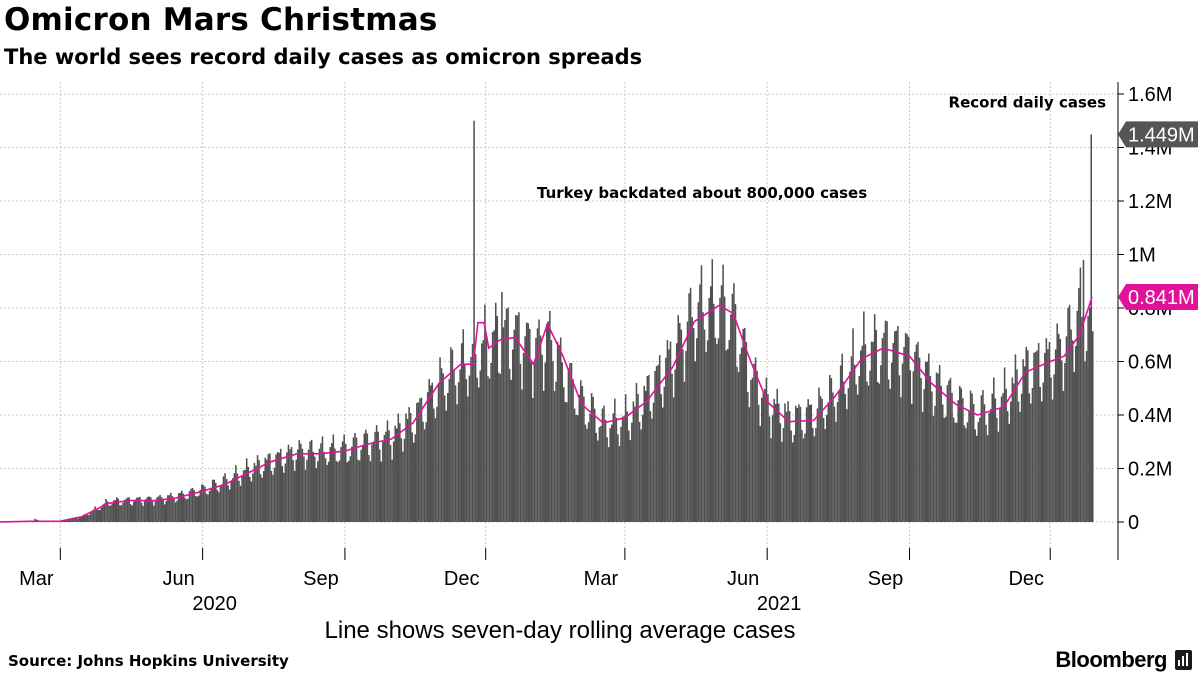  Describe the element at coordinates (1142, 256) in the screenshot. I see `y-tick-label: 1M` at that location.